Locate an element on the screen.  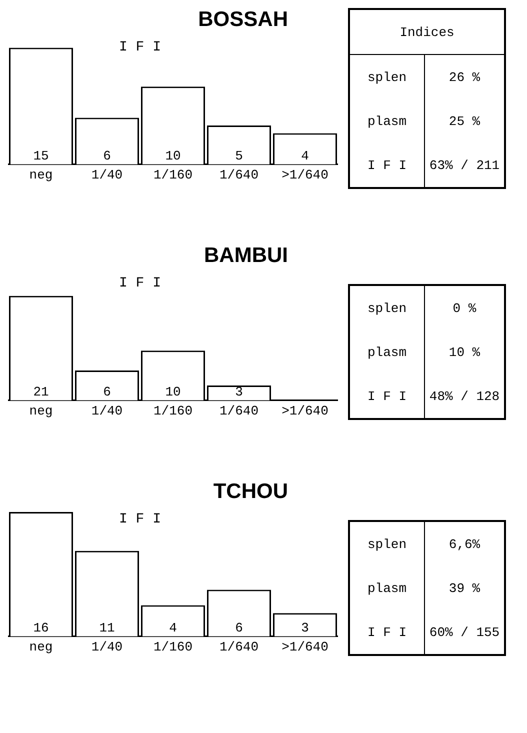
data-label: 15 is located at coordinates (41, 156).